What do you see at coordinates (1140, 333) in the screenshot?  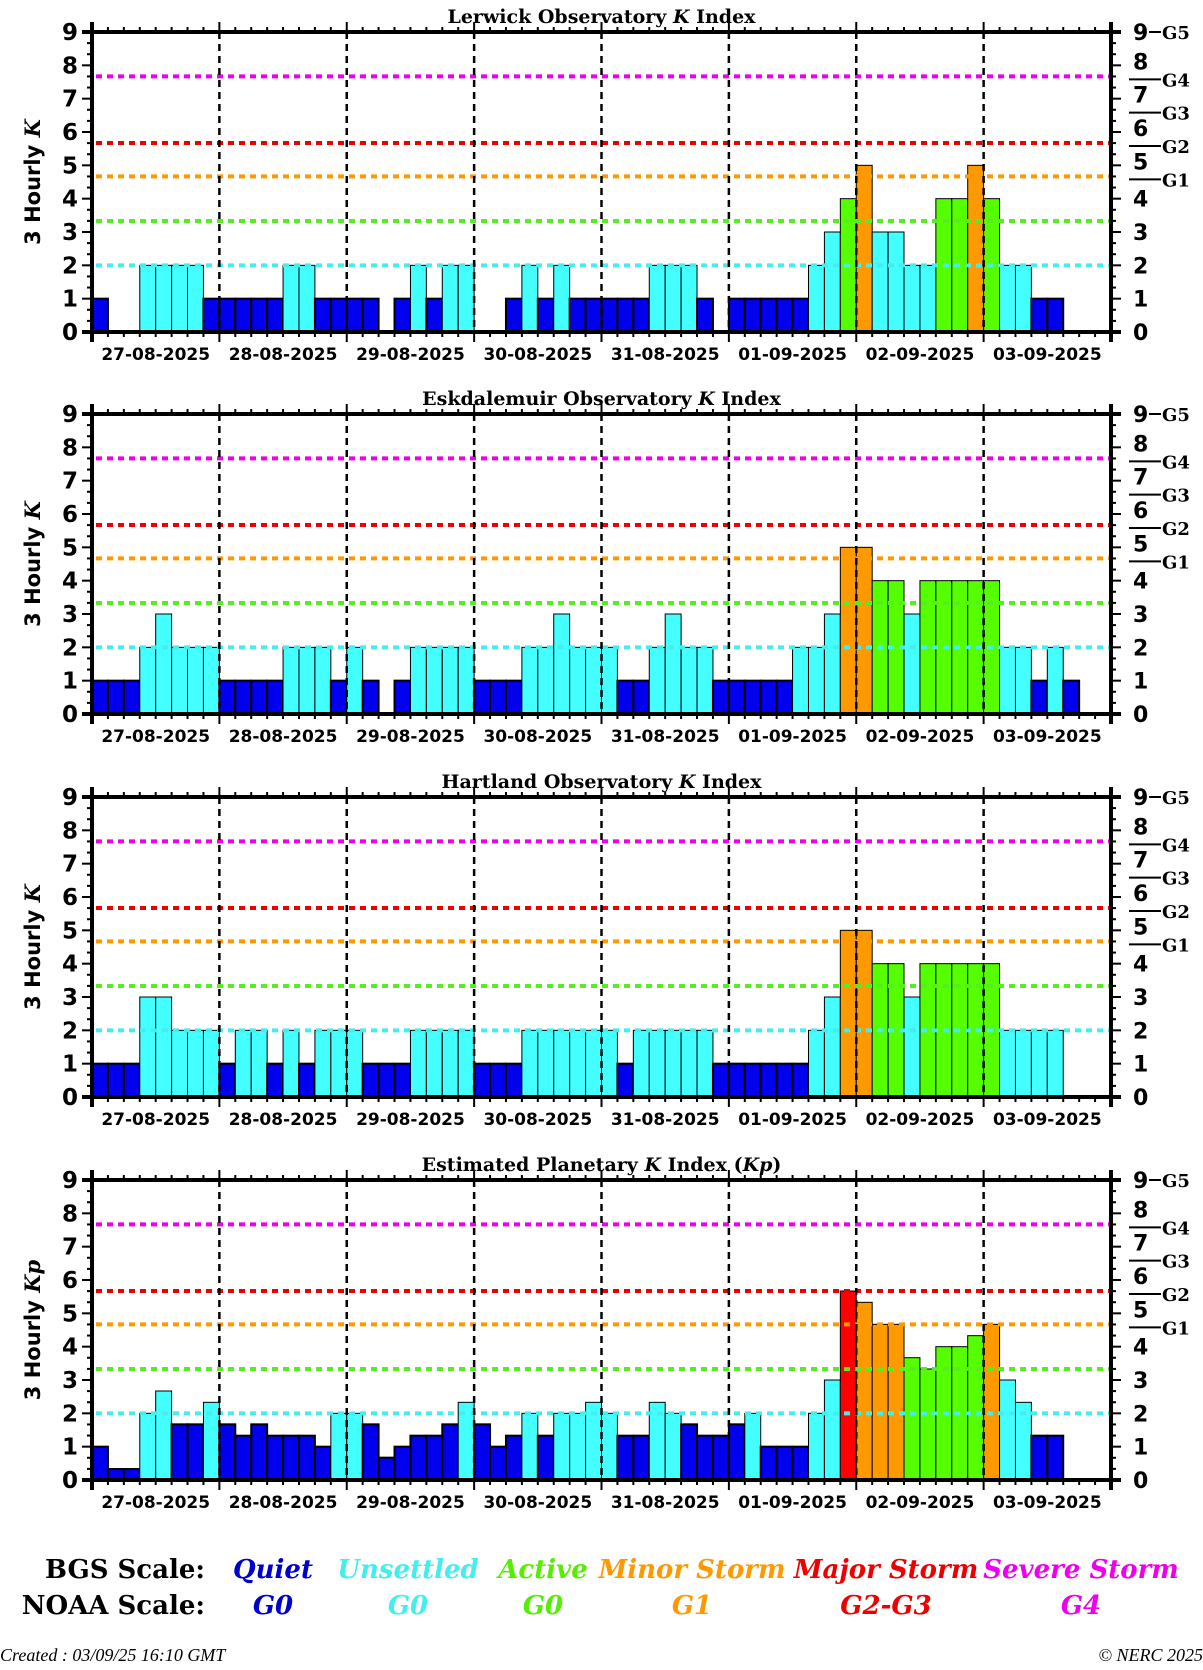 I see `right-tick-label: 0` at bounding box center [1140, 333].